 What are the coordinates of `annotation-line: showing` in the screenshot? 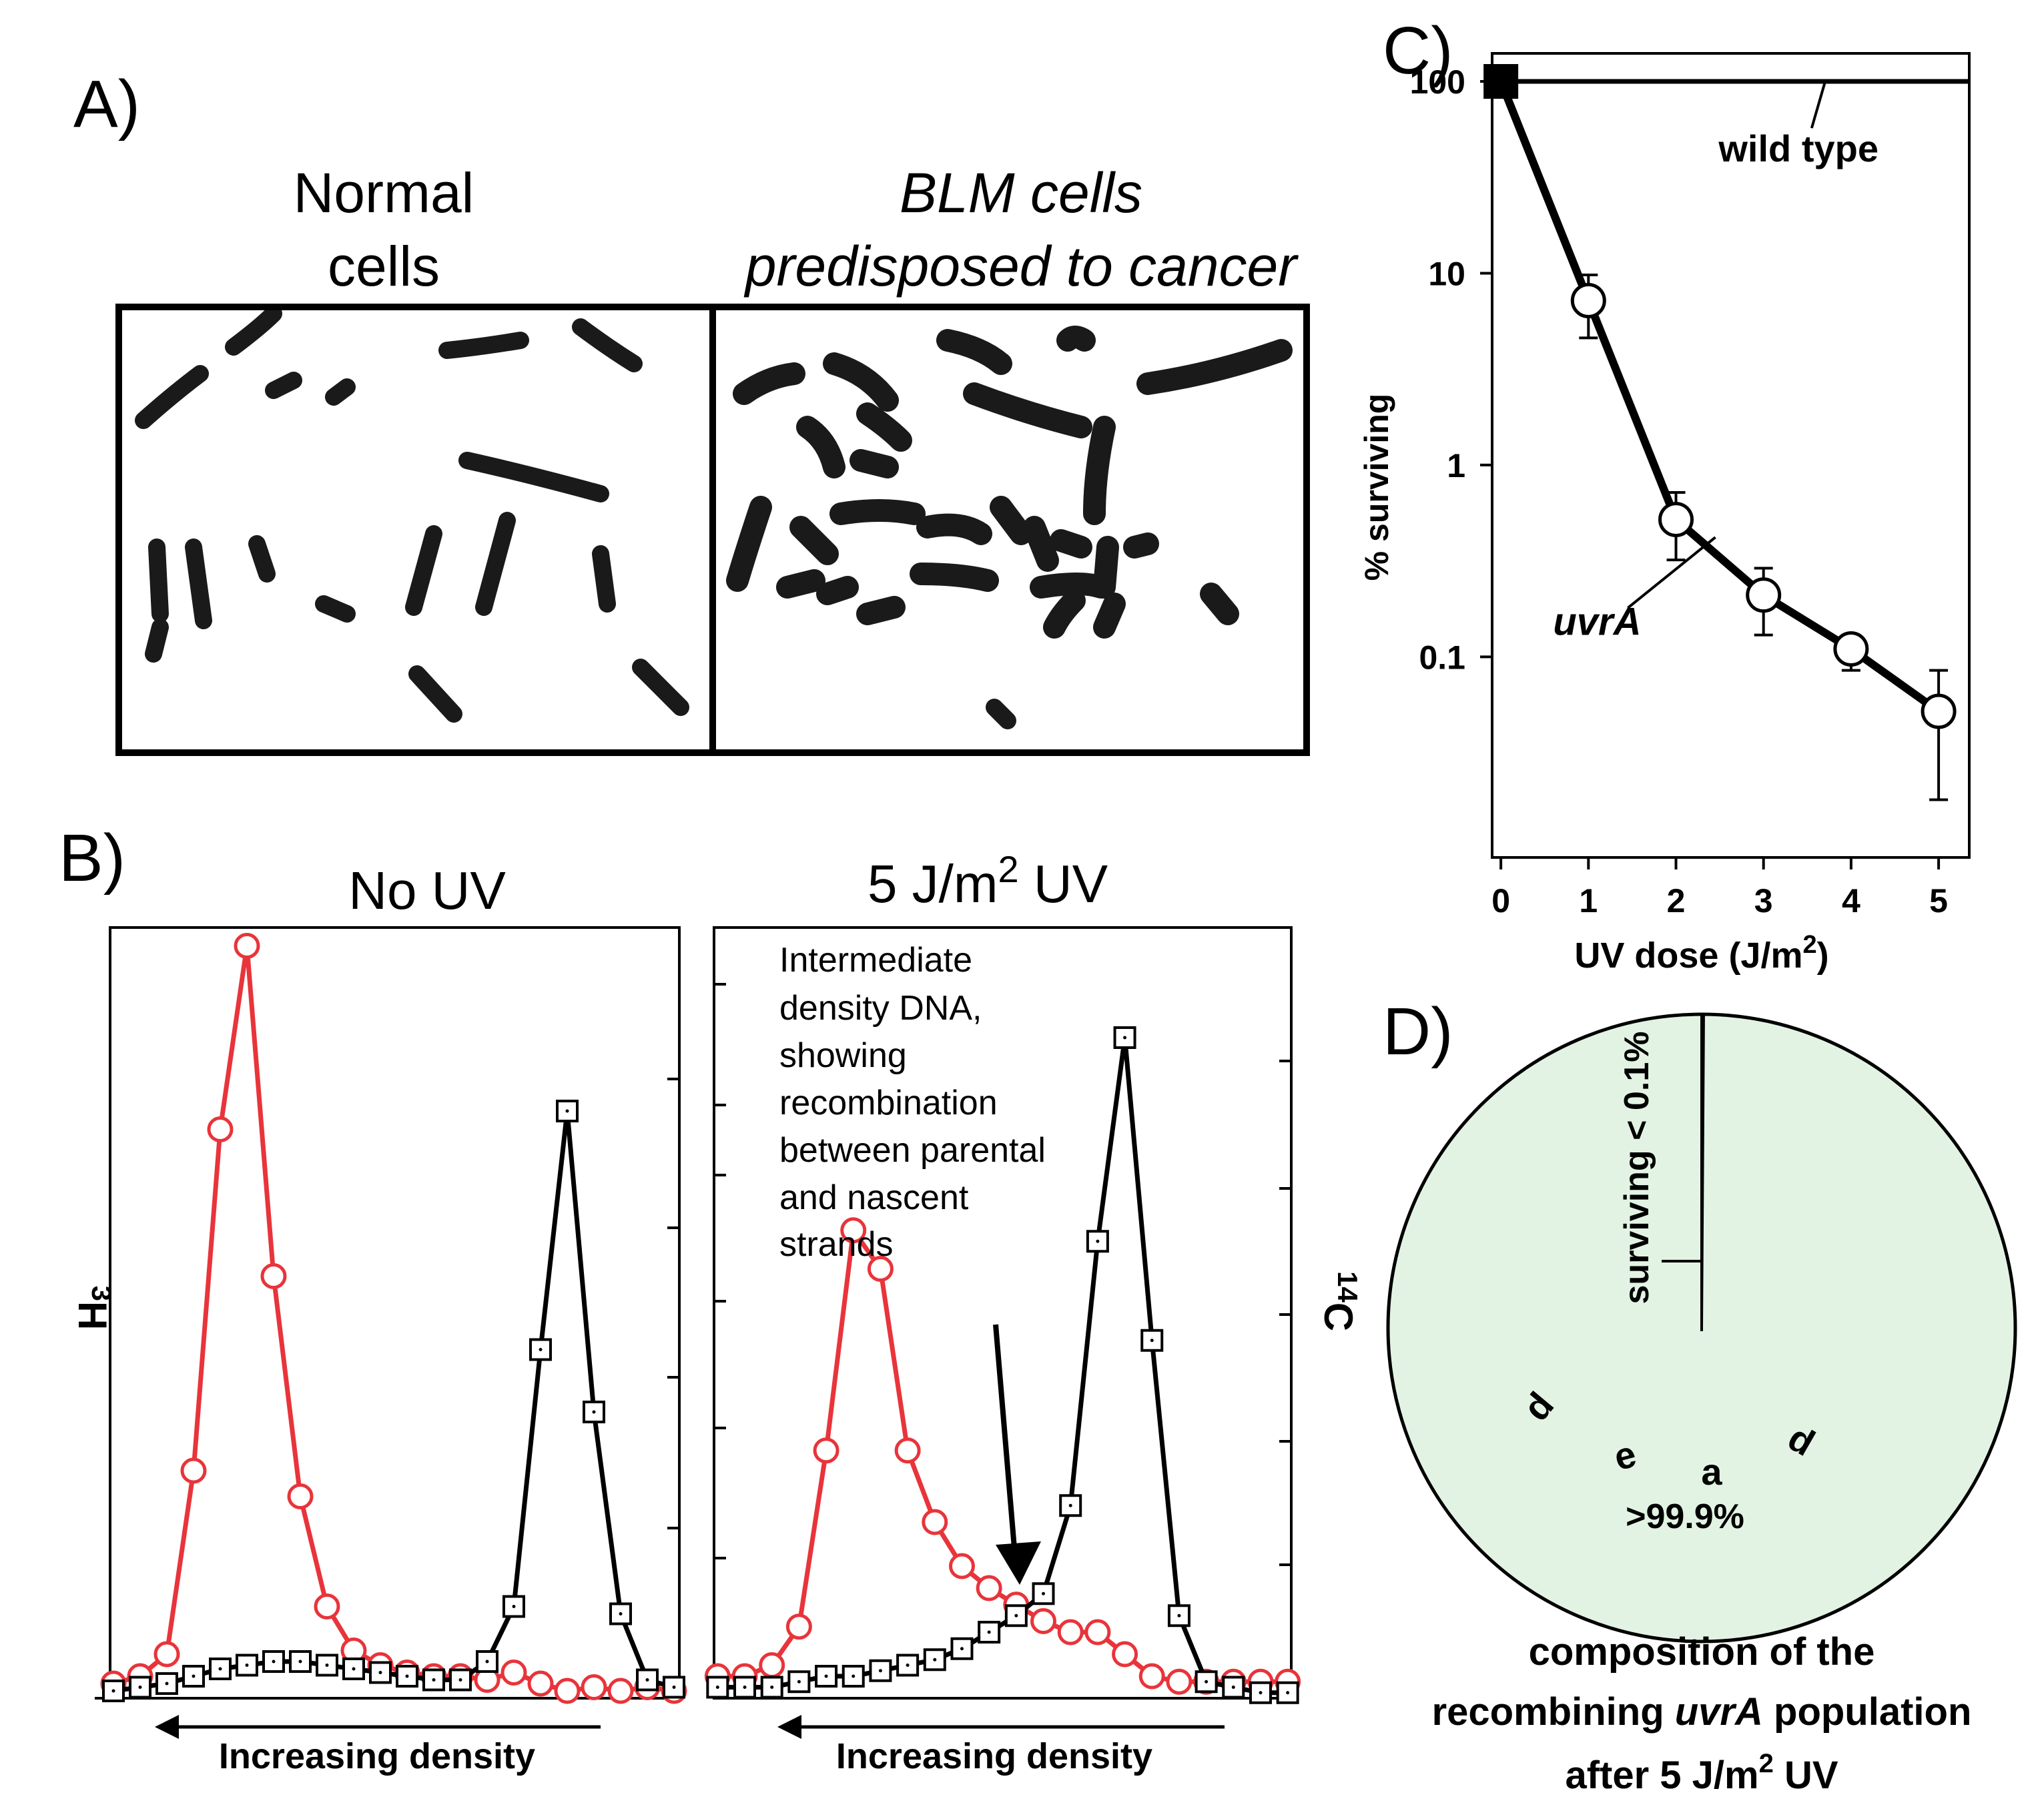 It's located at (843, 1055).